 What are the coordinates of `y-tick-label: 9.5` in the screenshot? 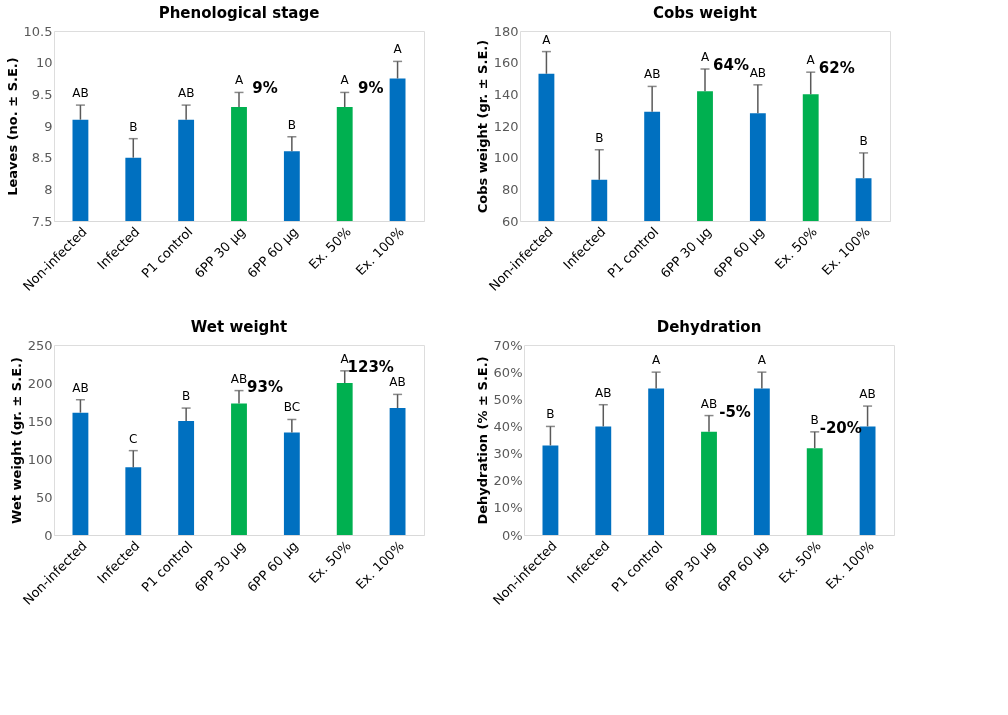 It's located at (42, 94).